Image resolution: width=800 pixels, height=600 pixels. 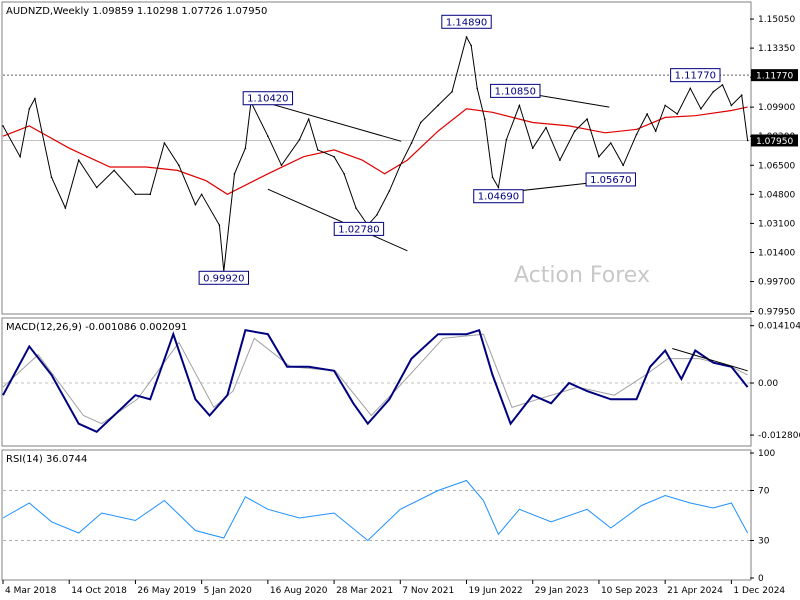 I want to click on annotation-label: 1.10850, so click(x=515, y=91).